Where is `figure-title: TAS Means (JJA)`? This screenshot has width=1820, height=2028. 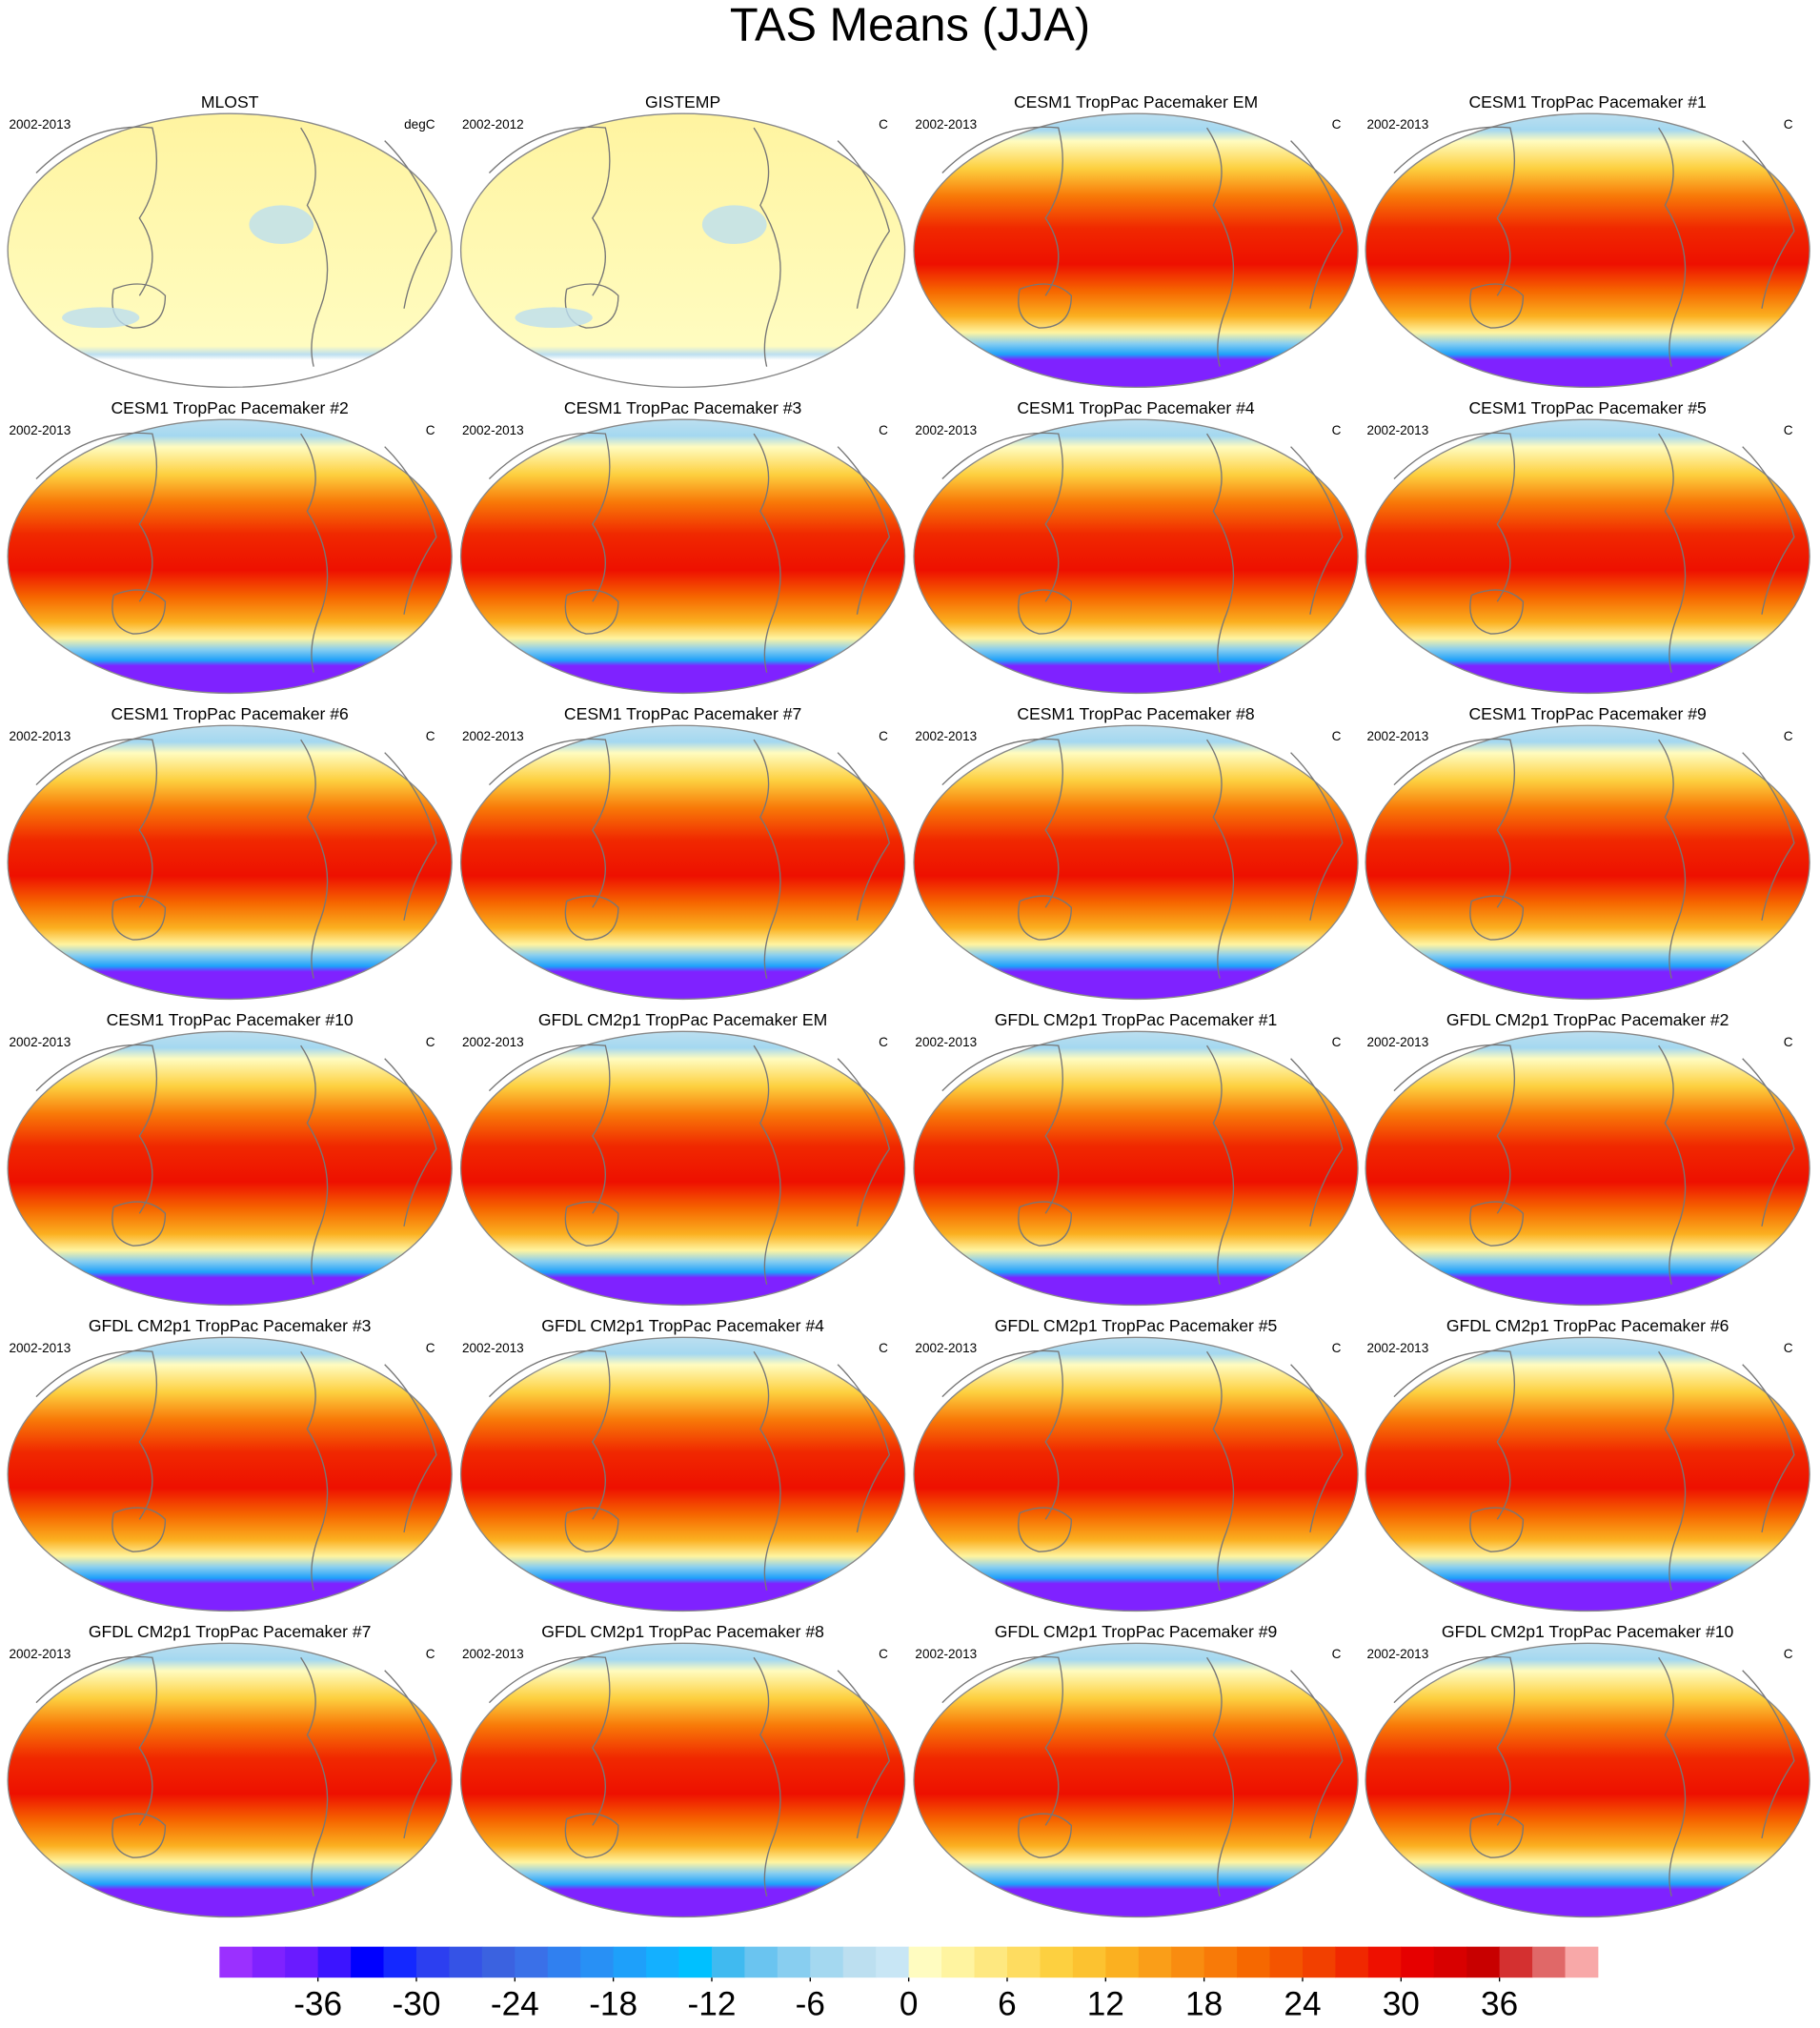 figure-title: TAS Means (JJA) is located at coordinates (910, 25).